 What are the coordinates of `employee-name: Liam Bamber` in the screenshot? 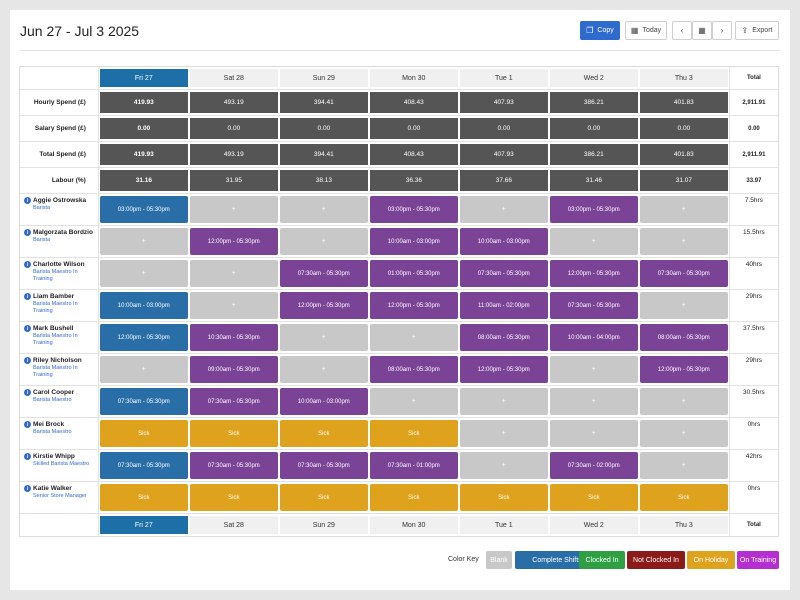 It's located at (54, 296).